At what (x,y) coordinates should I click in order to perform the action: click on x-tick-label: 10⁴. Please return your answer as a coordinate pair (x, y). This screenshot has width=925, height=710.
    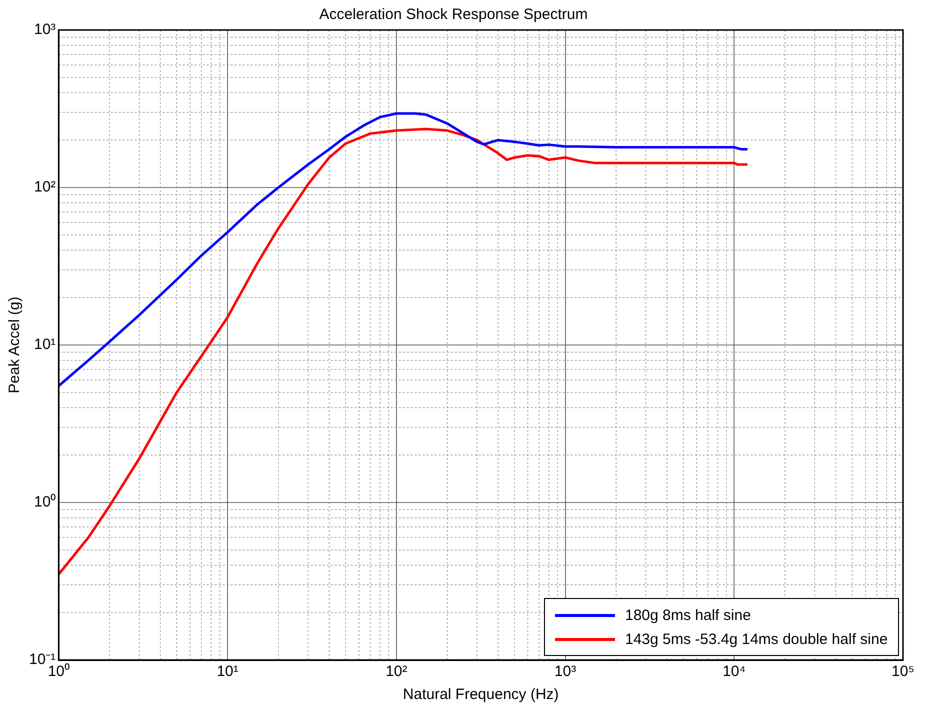
    Looking at the image, I should click on (734, 671).